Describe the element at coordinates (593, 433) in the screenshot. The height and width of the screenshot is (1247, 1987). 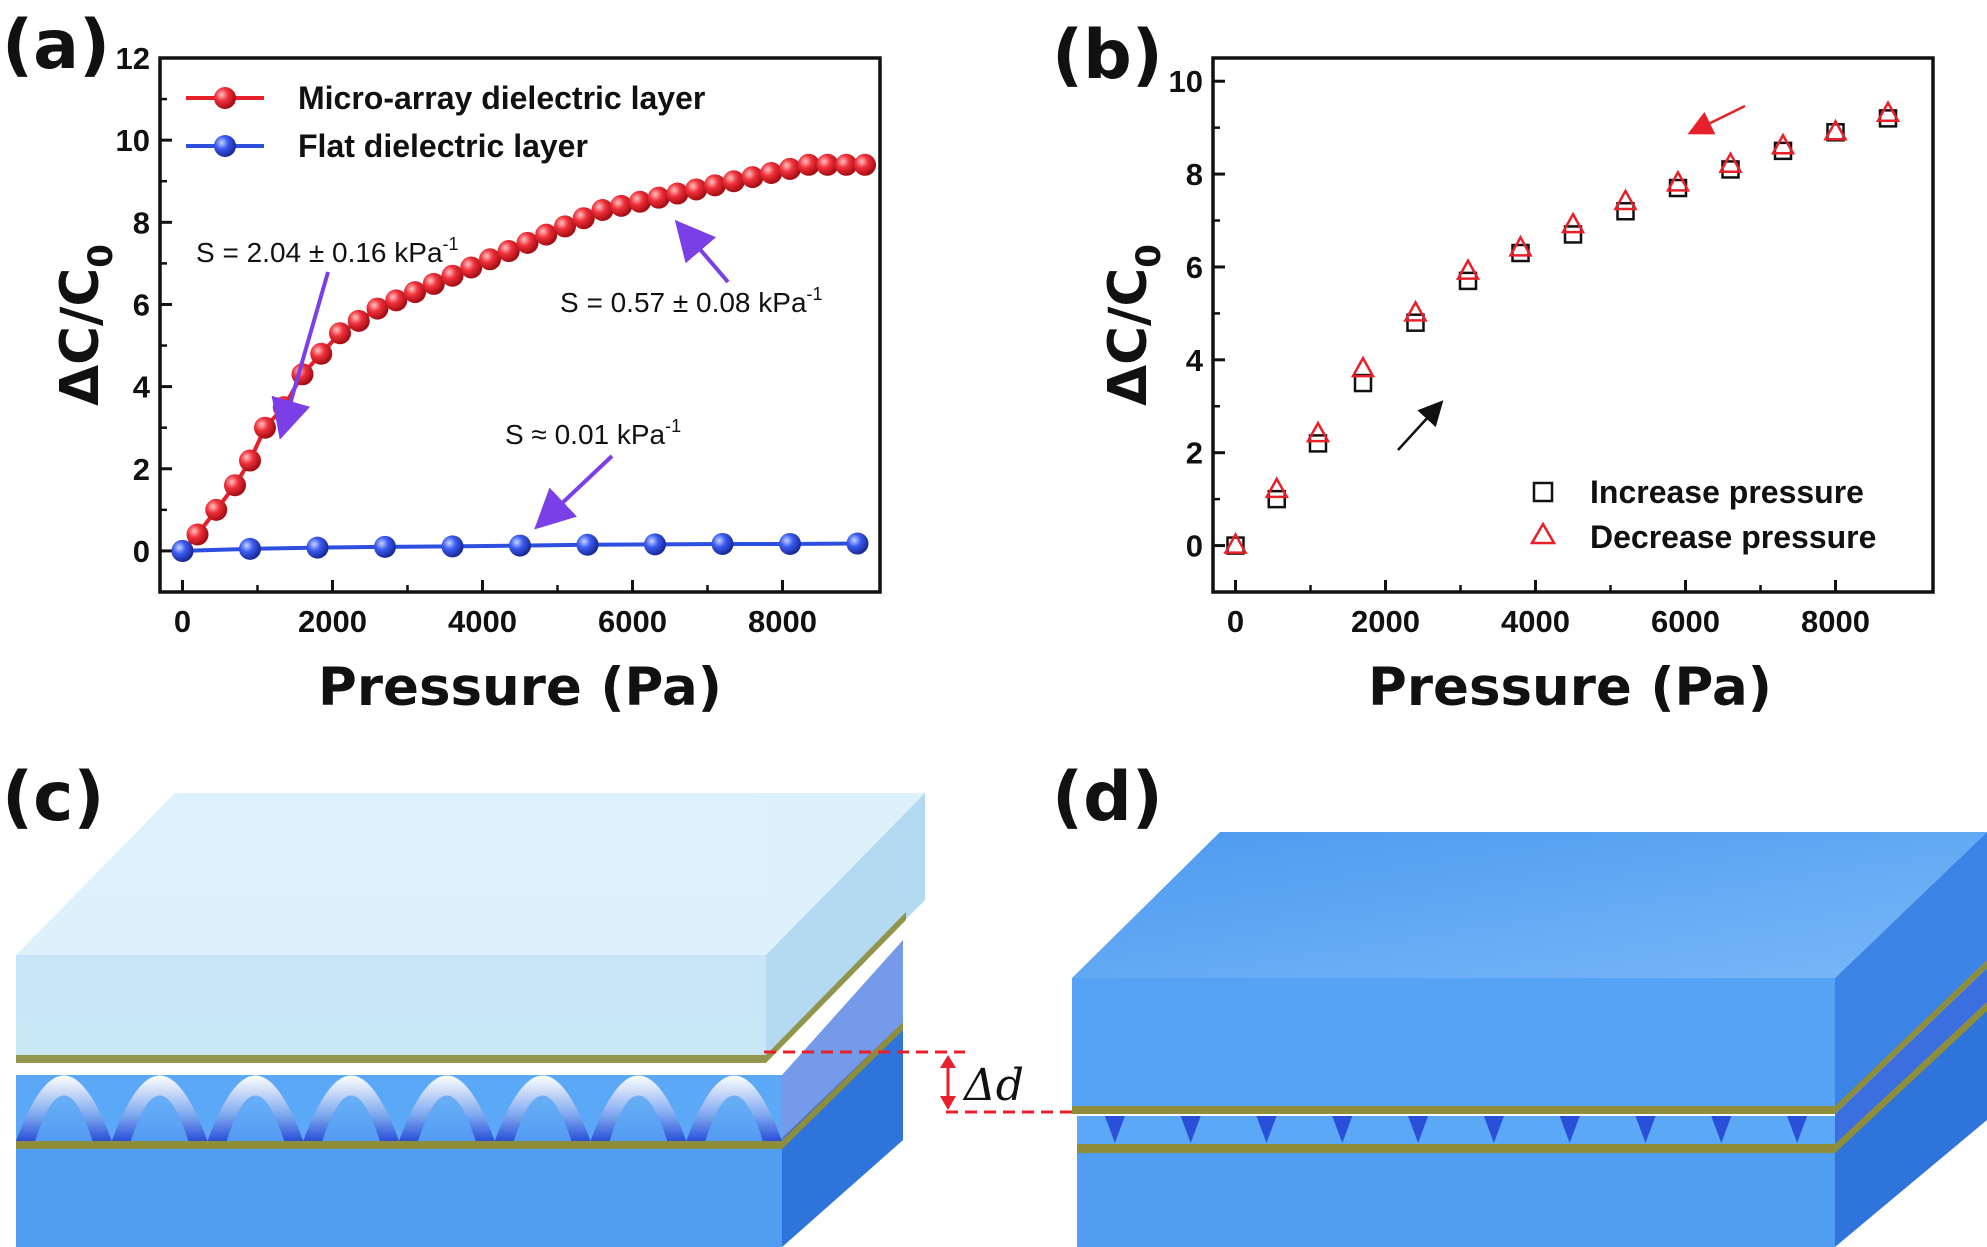
I see `annotation-slope-3: S ≈ 0.01 kPa-1` at that location.